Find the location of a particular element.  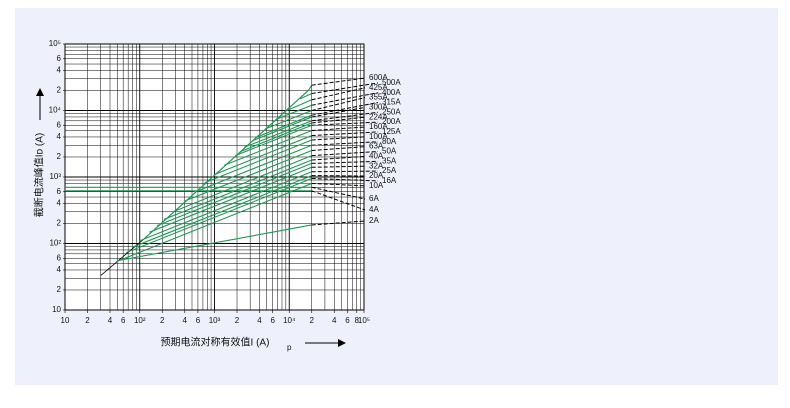

x-axis-label-sub: p is located at coordinates (289, 347).